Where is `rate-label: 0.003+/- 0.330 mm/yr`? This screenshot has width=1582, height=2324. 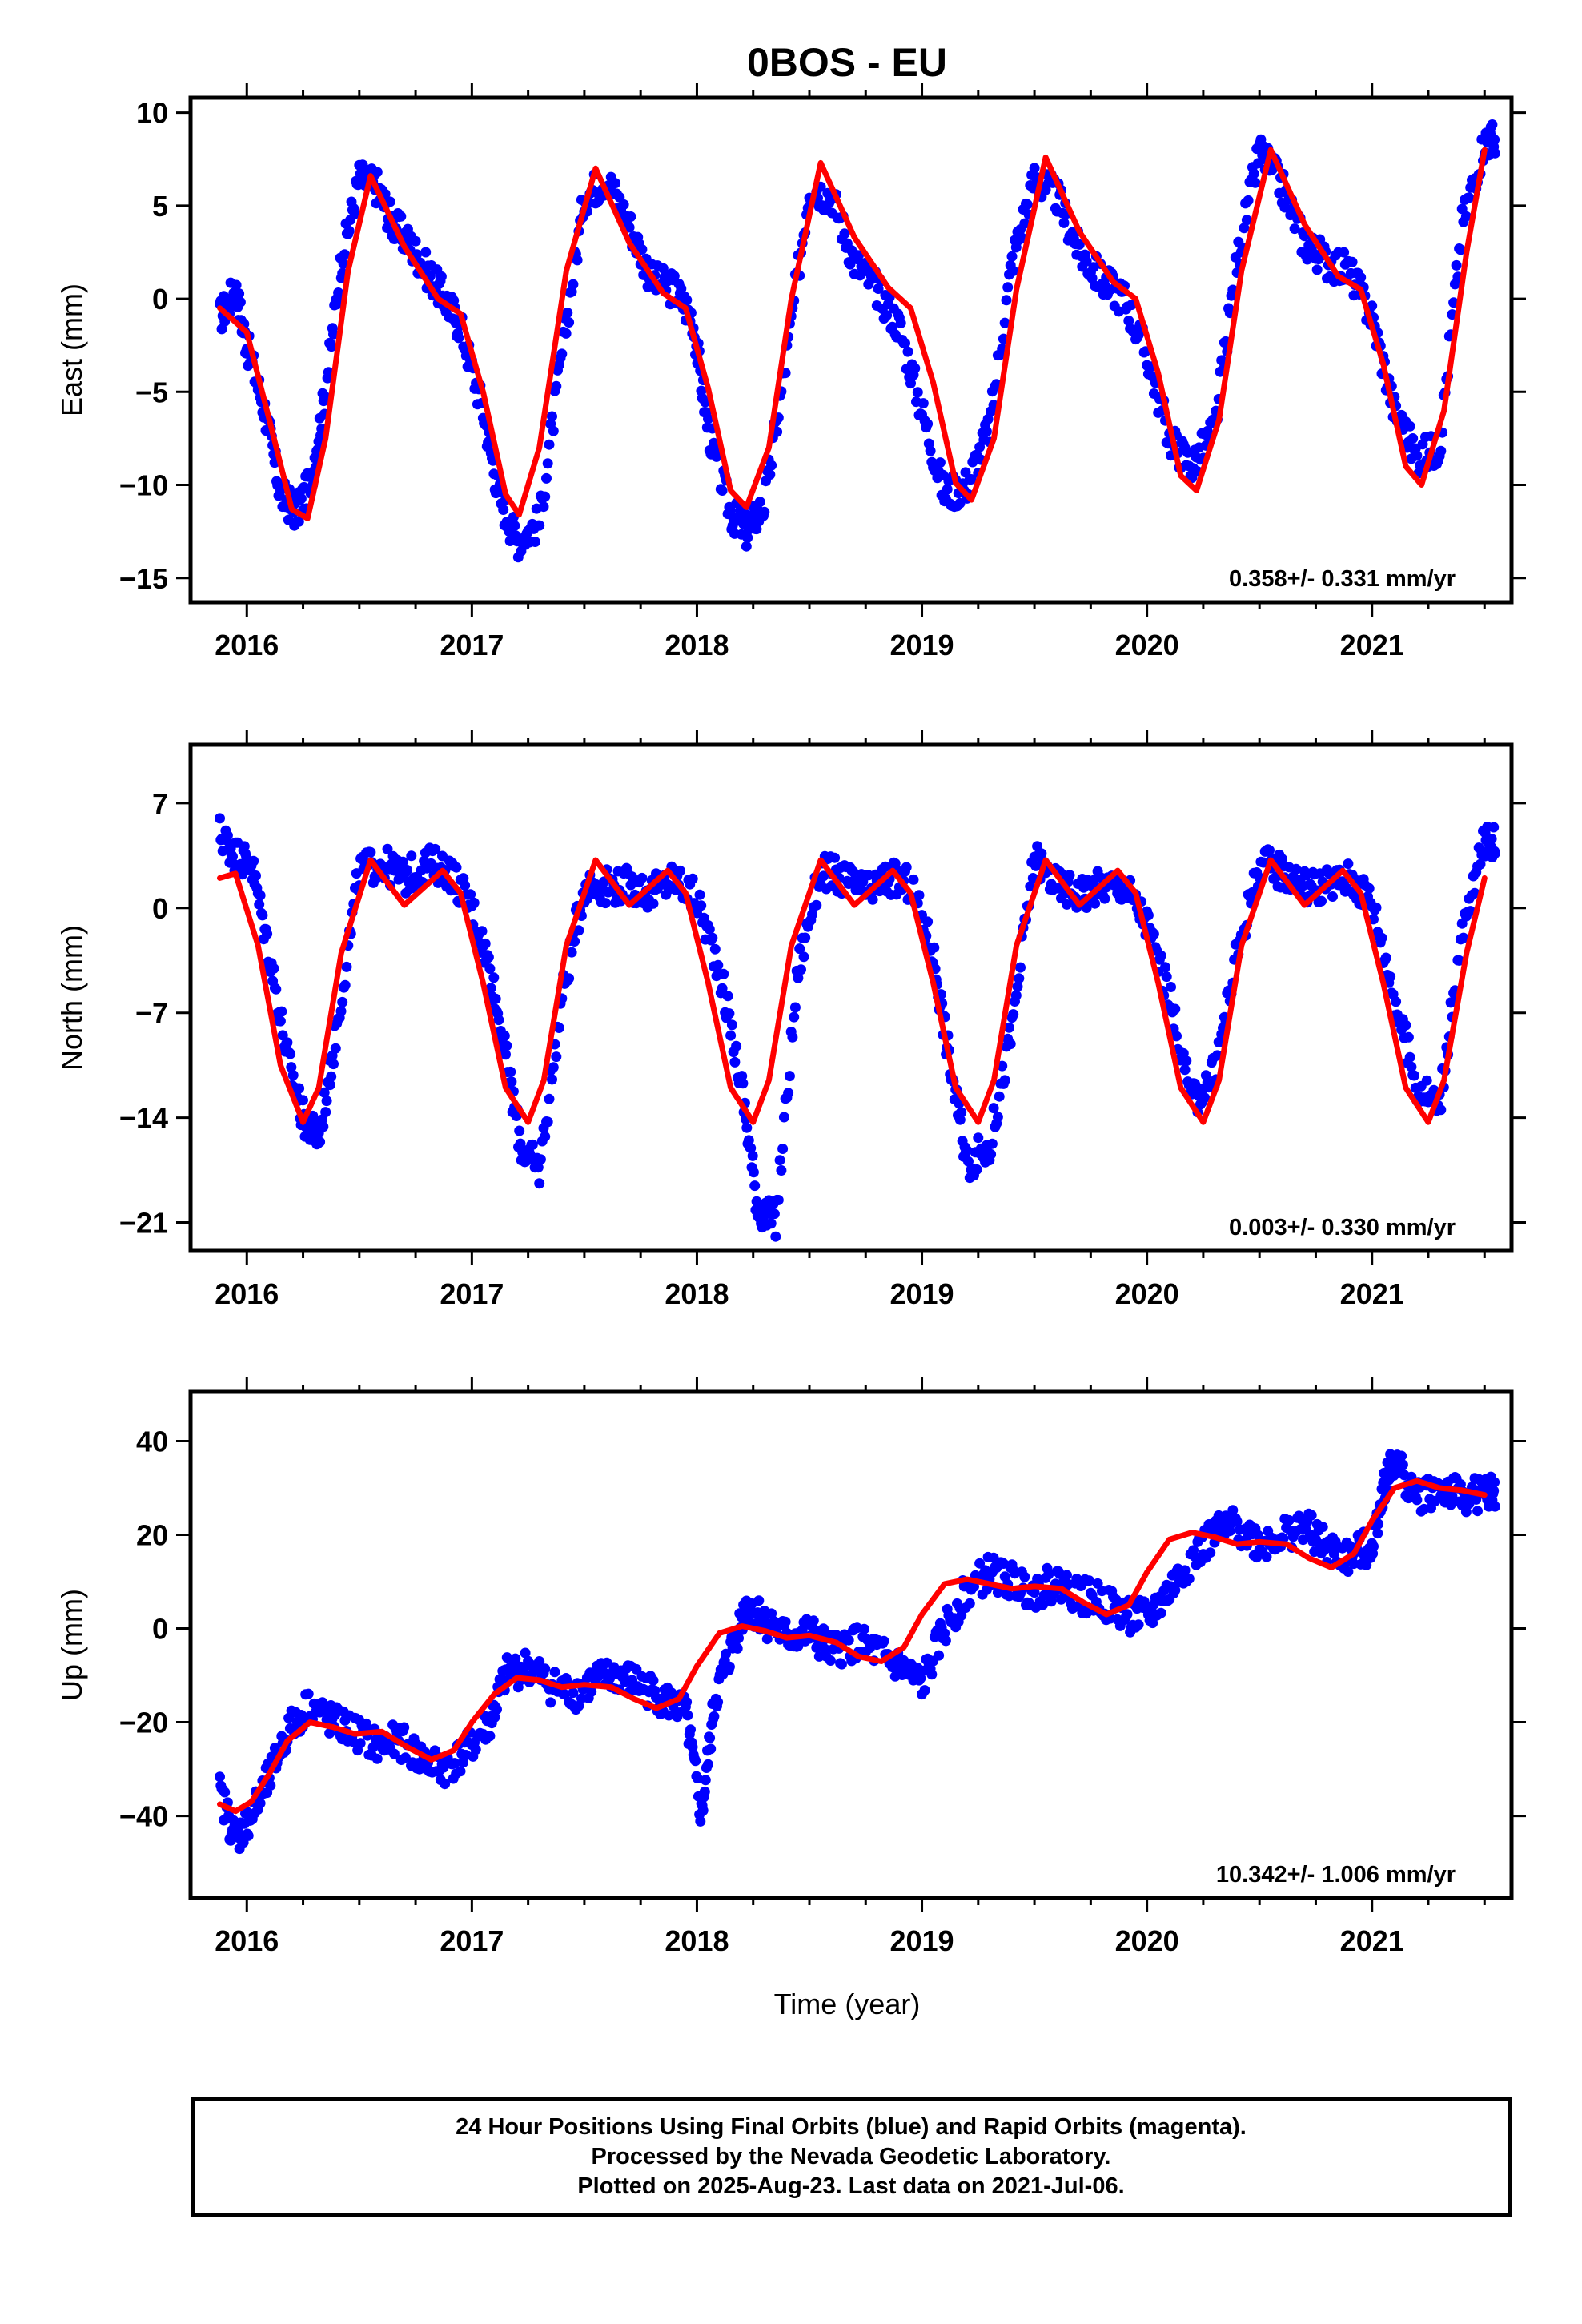
rate-label: 0.003+/- 0.330 mm/yr is located at coordinates (1342, 1227).